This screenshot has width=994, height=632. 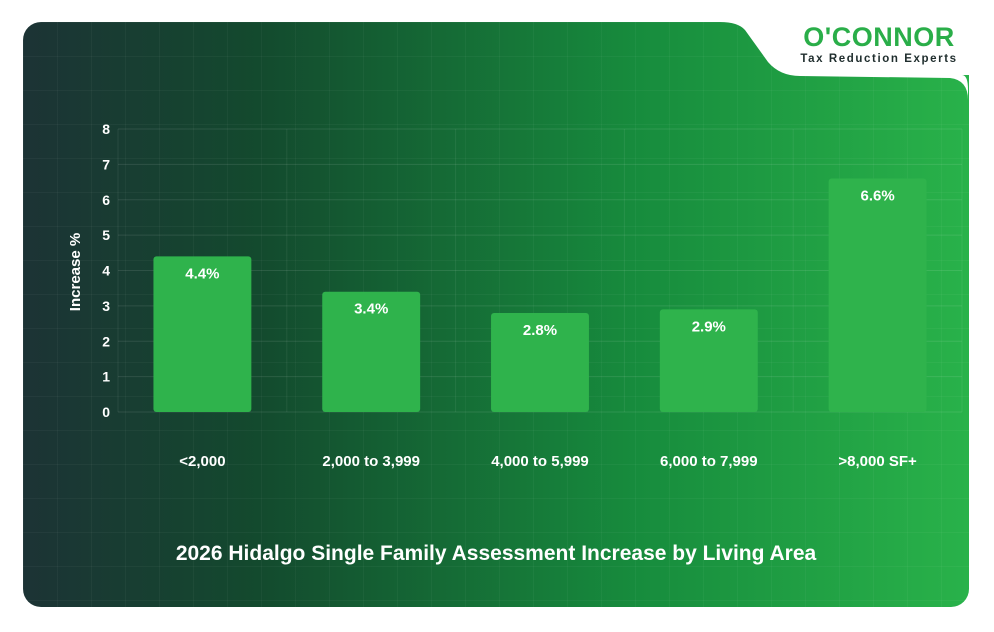 What do you see at coordinates (879, 59) in the screenshot?
I see `brand-tagline: Tax Reduction Experts` at bounding box center [879, 59].